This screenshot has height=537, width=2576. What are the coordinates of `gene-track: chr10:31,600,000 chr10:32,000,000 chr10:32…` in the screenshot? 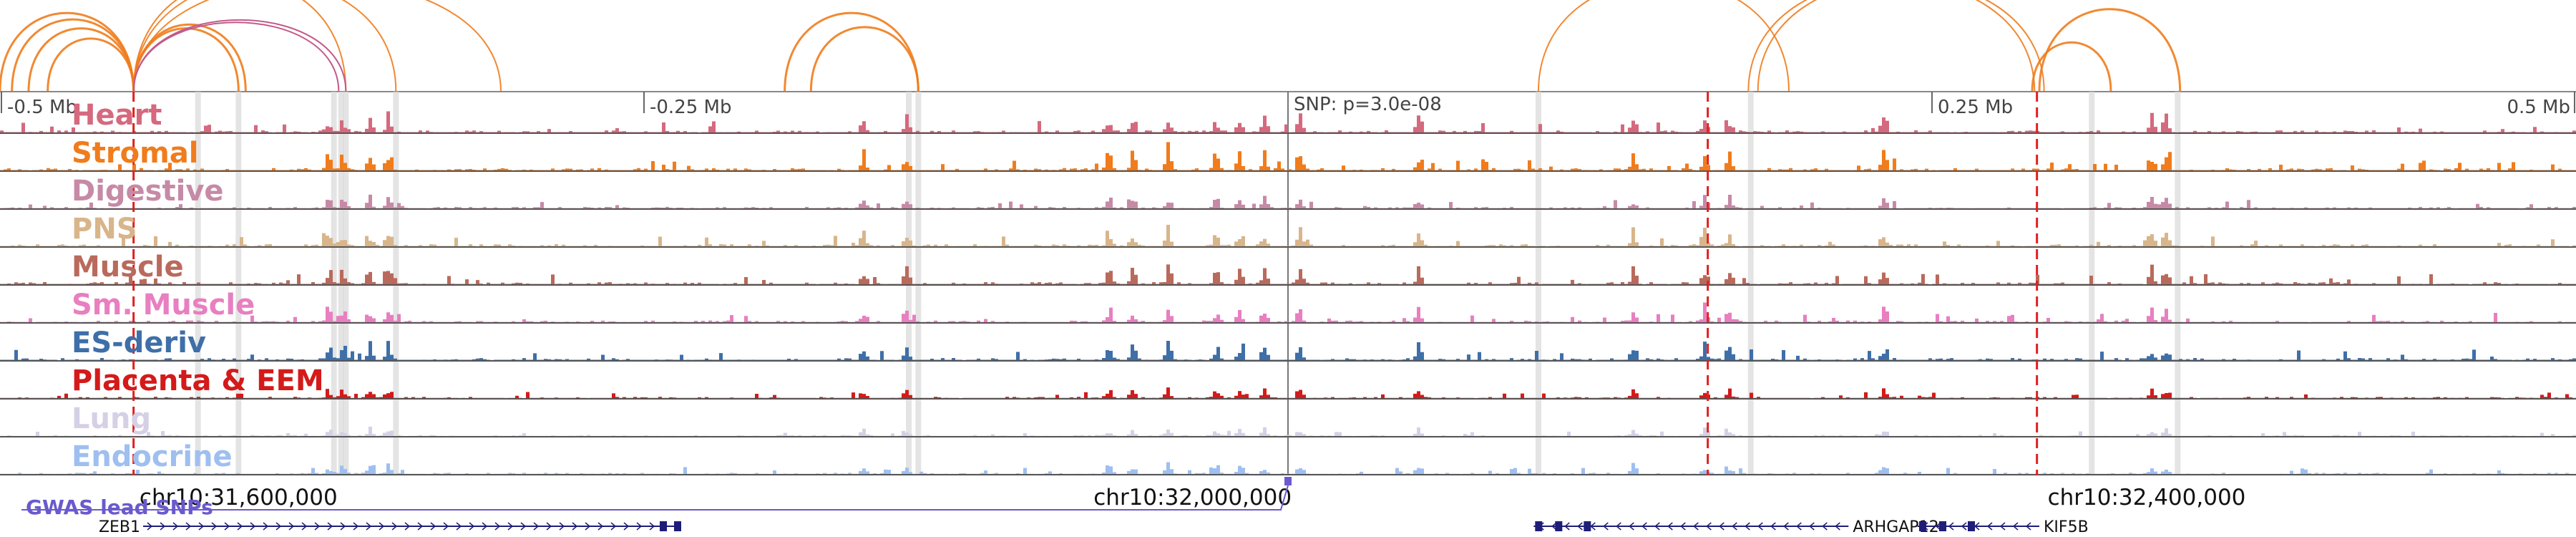 It's located at (1133, 506).